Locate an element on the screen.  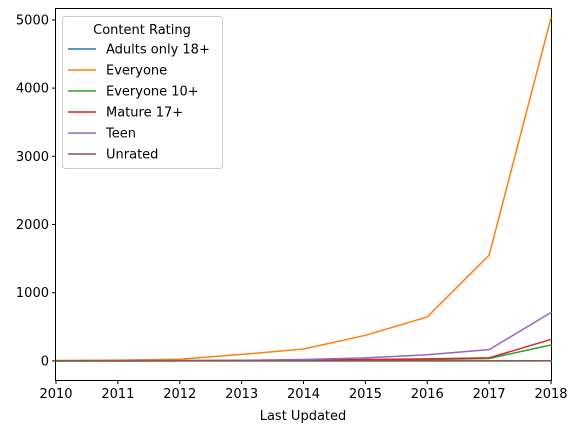
legend-entry-label: Unrated is located at coordinates (132, 155).